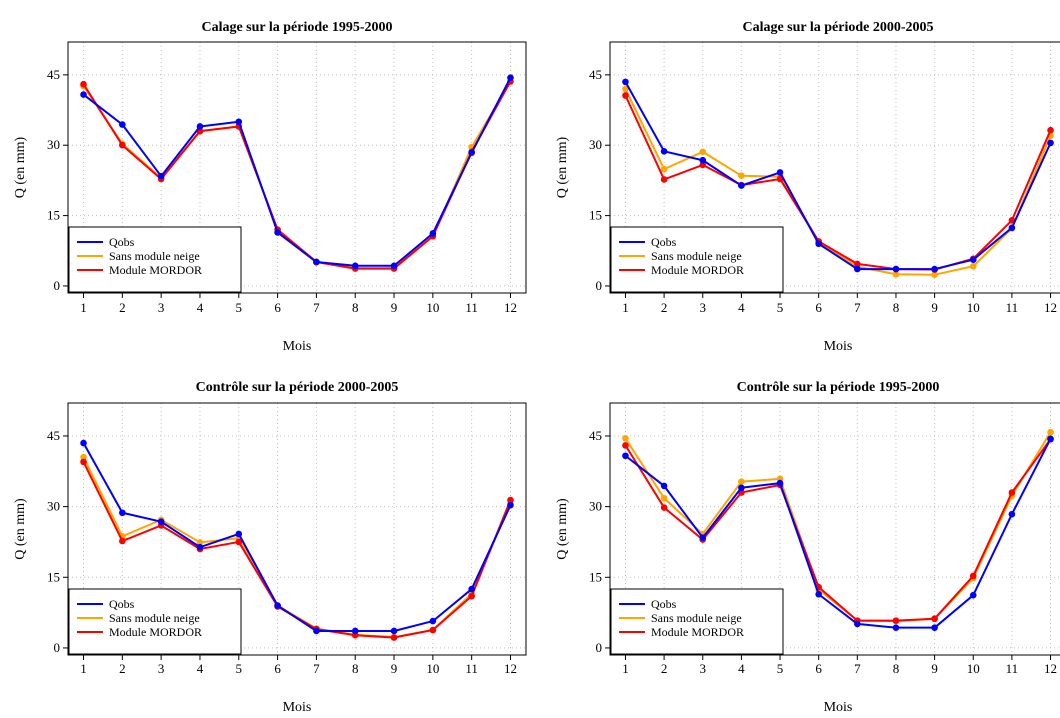  I want to click on chart-title: Calage sur la période 1995-2000, so click(296, 27).